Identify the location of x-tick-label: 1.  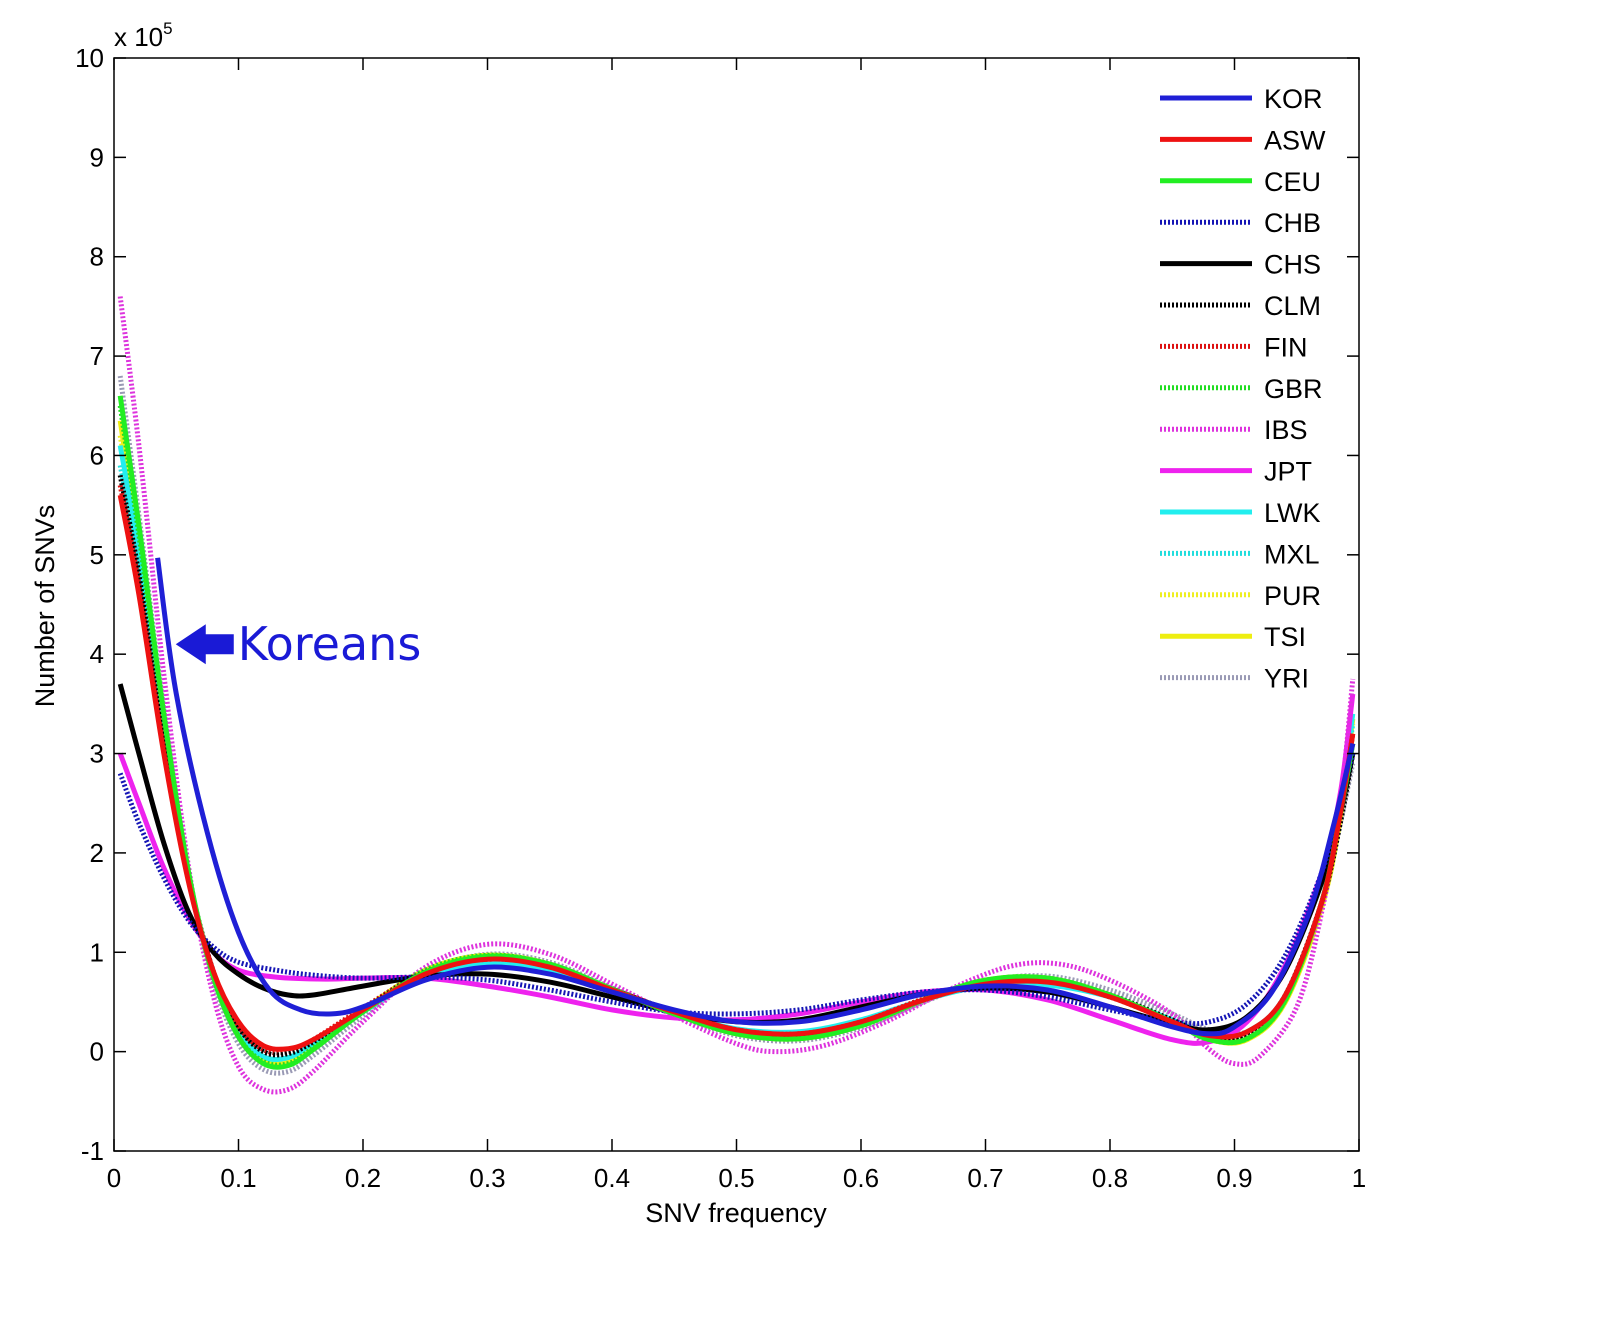
(1359, 1178).